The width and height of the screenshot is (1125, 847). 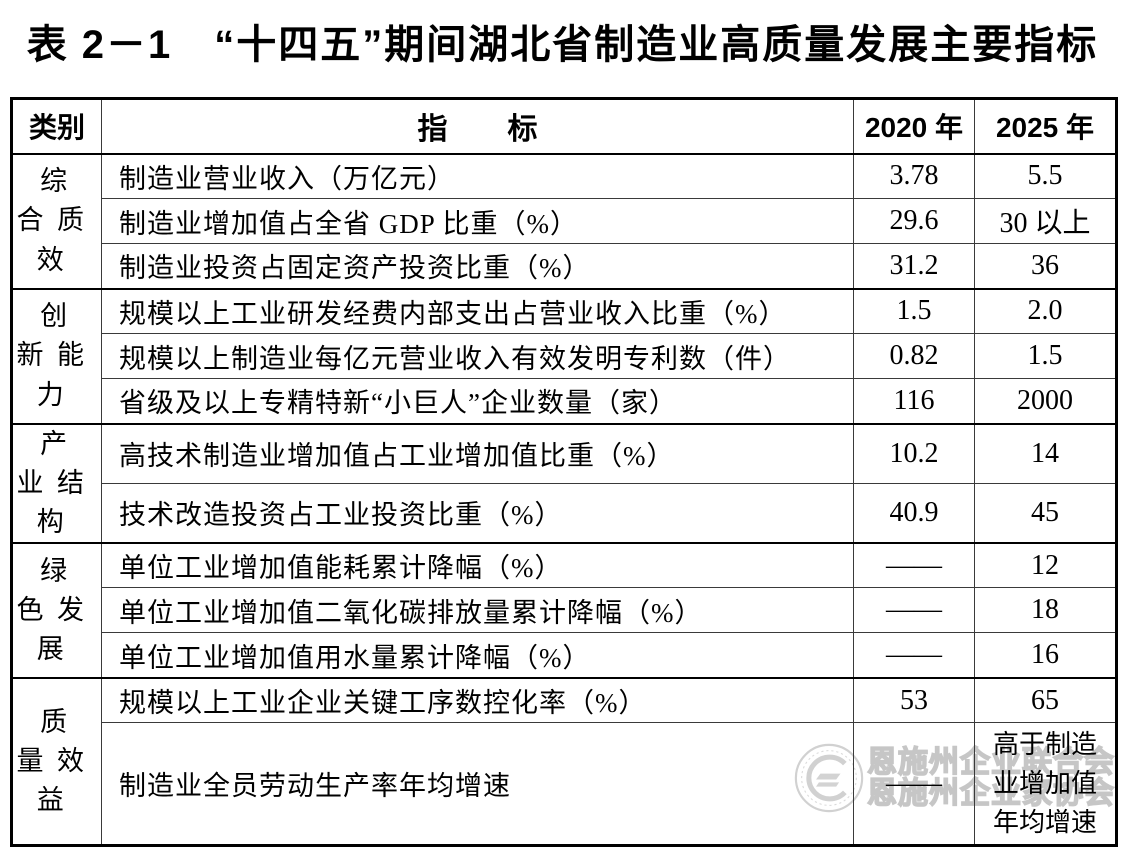 I want to click on table-row: 规模以上制造业每亿元营业收入有效发明专利数（件） 0.82 1.5, so click(x=564, y=356).